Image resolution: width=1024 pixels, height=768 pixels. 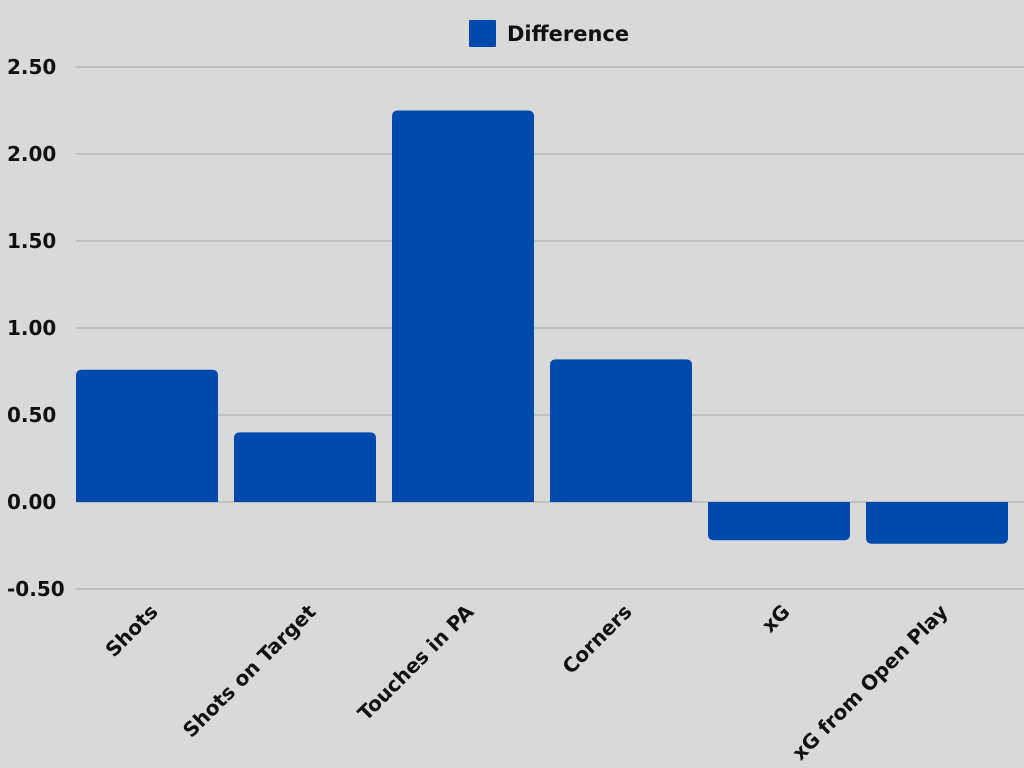 What do you see at coordinates (31, 154) in the screenshot?
I see `y-tick-label: 2.00` at bounding box center [31, 154].